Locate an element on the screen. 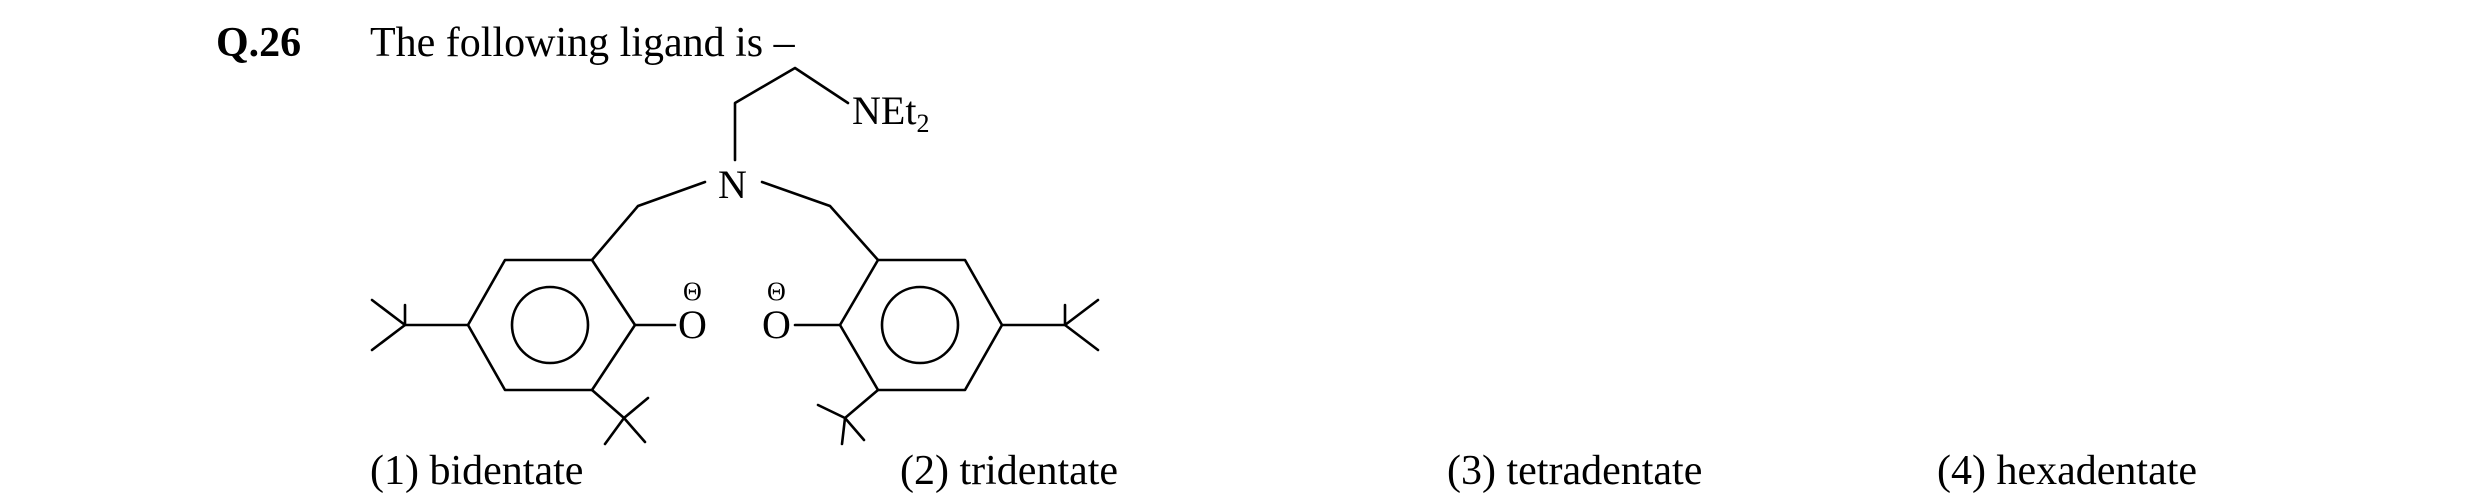 The width and height of the screenshot is (2487, 496). amine-group-label: NEt2 is located at coordinates (890, 113).